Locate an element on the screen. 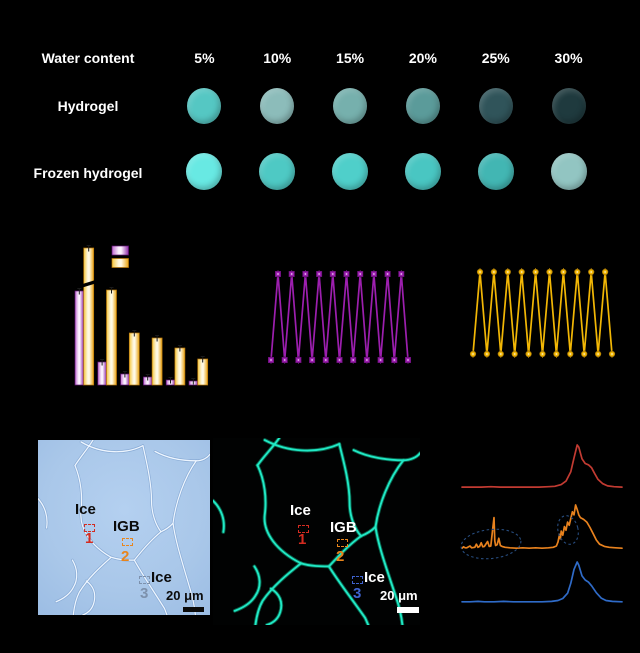 The height and width of the screenshot is (653, 640). ice-grain-network-fluorescence is located at coordinates (316, 531).